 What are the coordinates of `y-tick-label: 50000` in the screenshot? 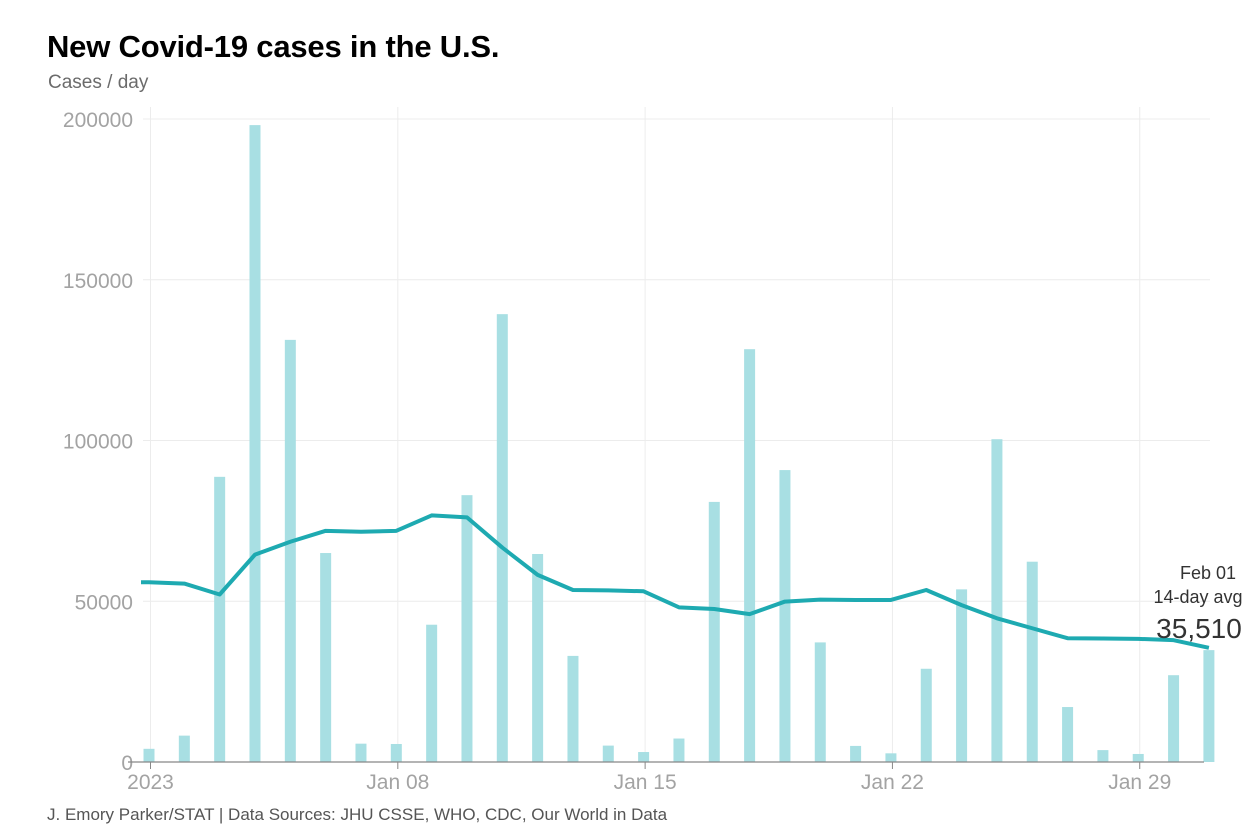 It's located at (104, 602).